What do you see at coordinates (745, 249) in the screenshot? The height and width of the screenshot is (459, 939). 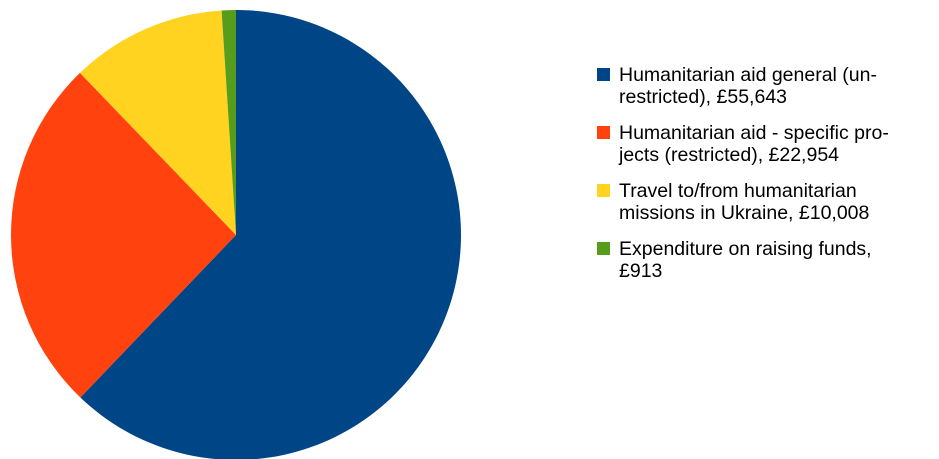 I see `legend-label-4-line-1: Expenditure on raising funds,` at bounding box center [745, 249].